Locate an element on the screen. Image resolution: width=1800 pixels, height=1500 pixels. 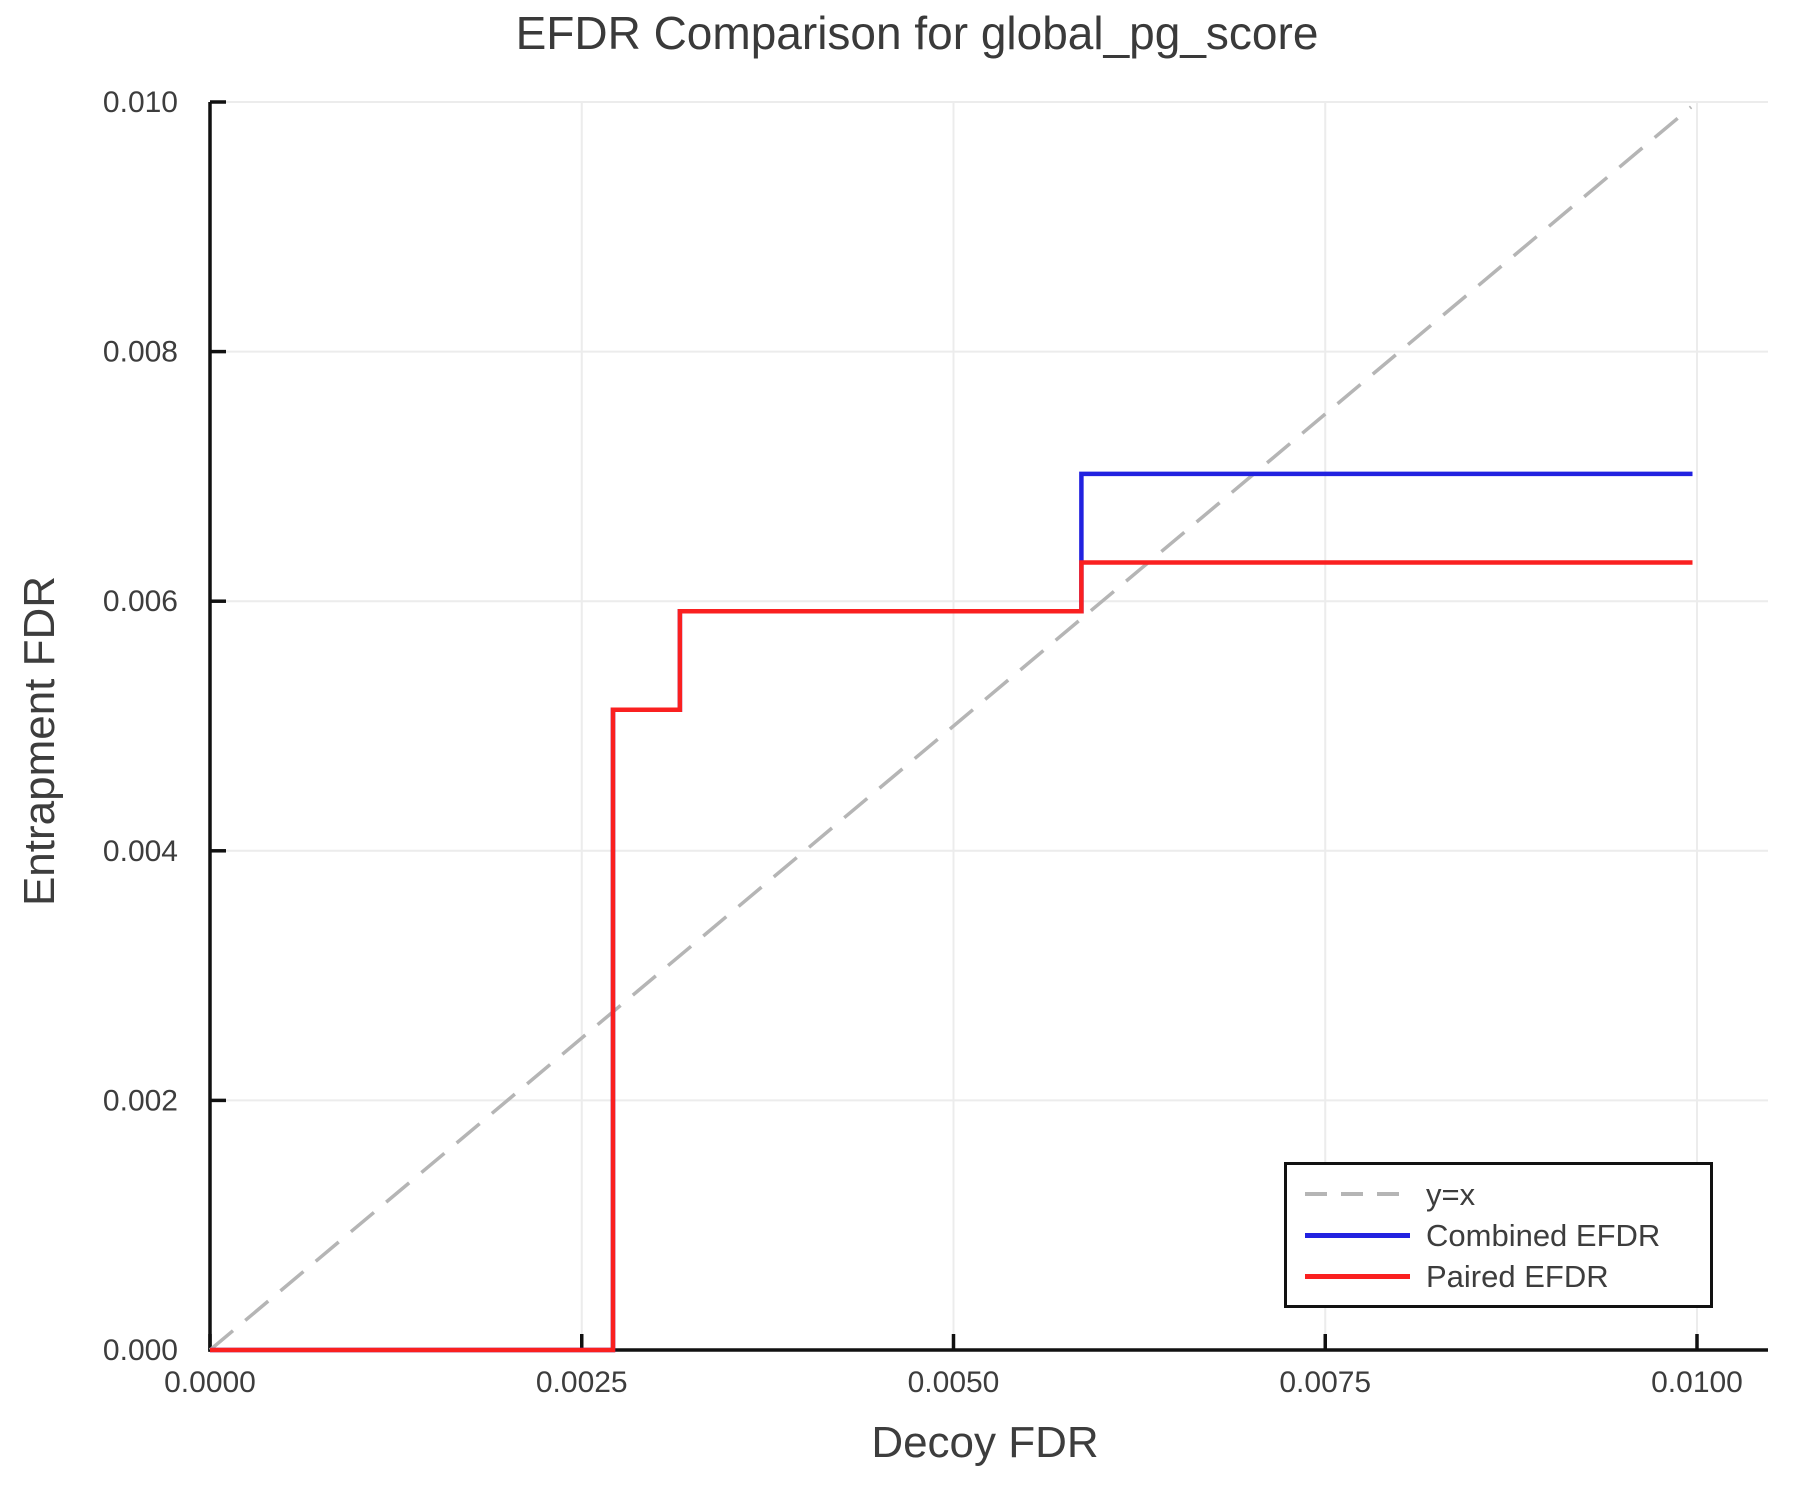
x-tick-label: 0.0050 is located at coordinates (954, 1382).